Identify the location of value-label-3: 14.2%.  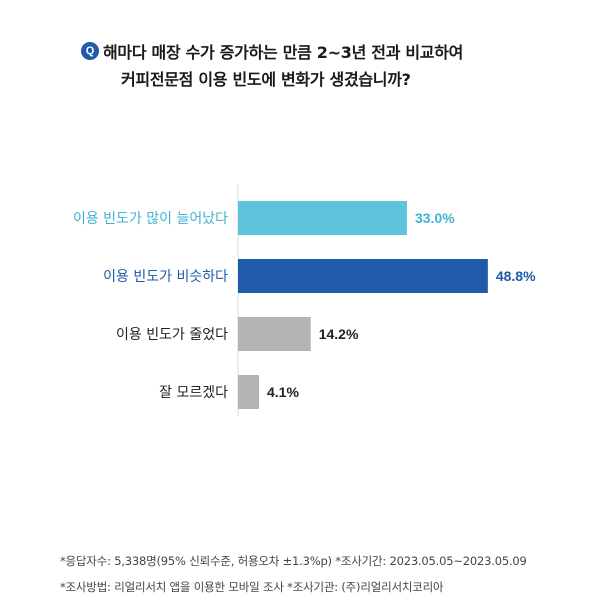
(339, 334).